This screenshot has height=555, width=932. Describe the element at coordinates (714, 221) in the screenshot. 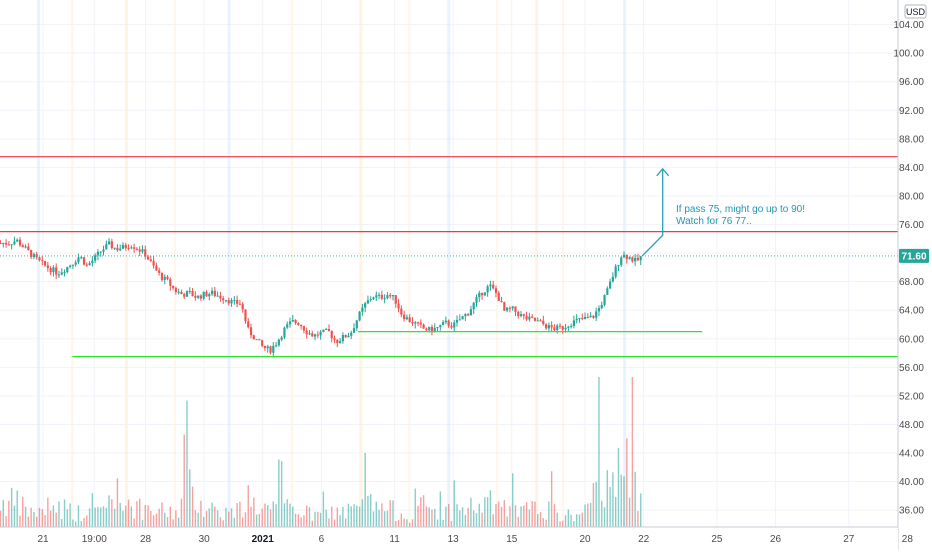

I see `annotation-line-2: Watch for 76 77..` at that location.